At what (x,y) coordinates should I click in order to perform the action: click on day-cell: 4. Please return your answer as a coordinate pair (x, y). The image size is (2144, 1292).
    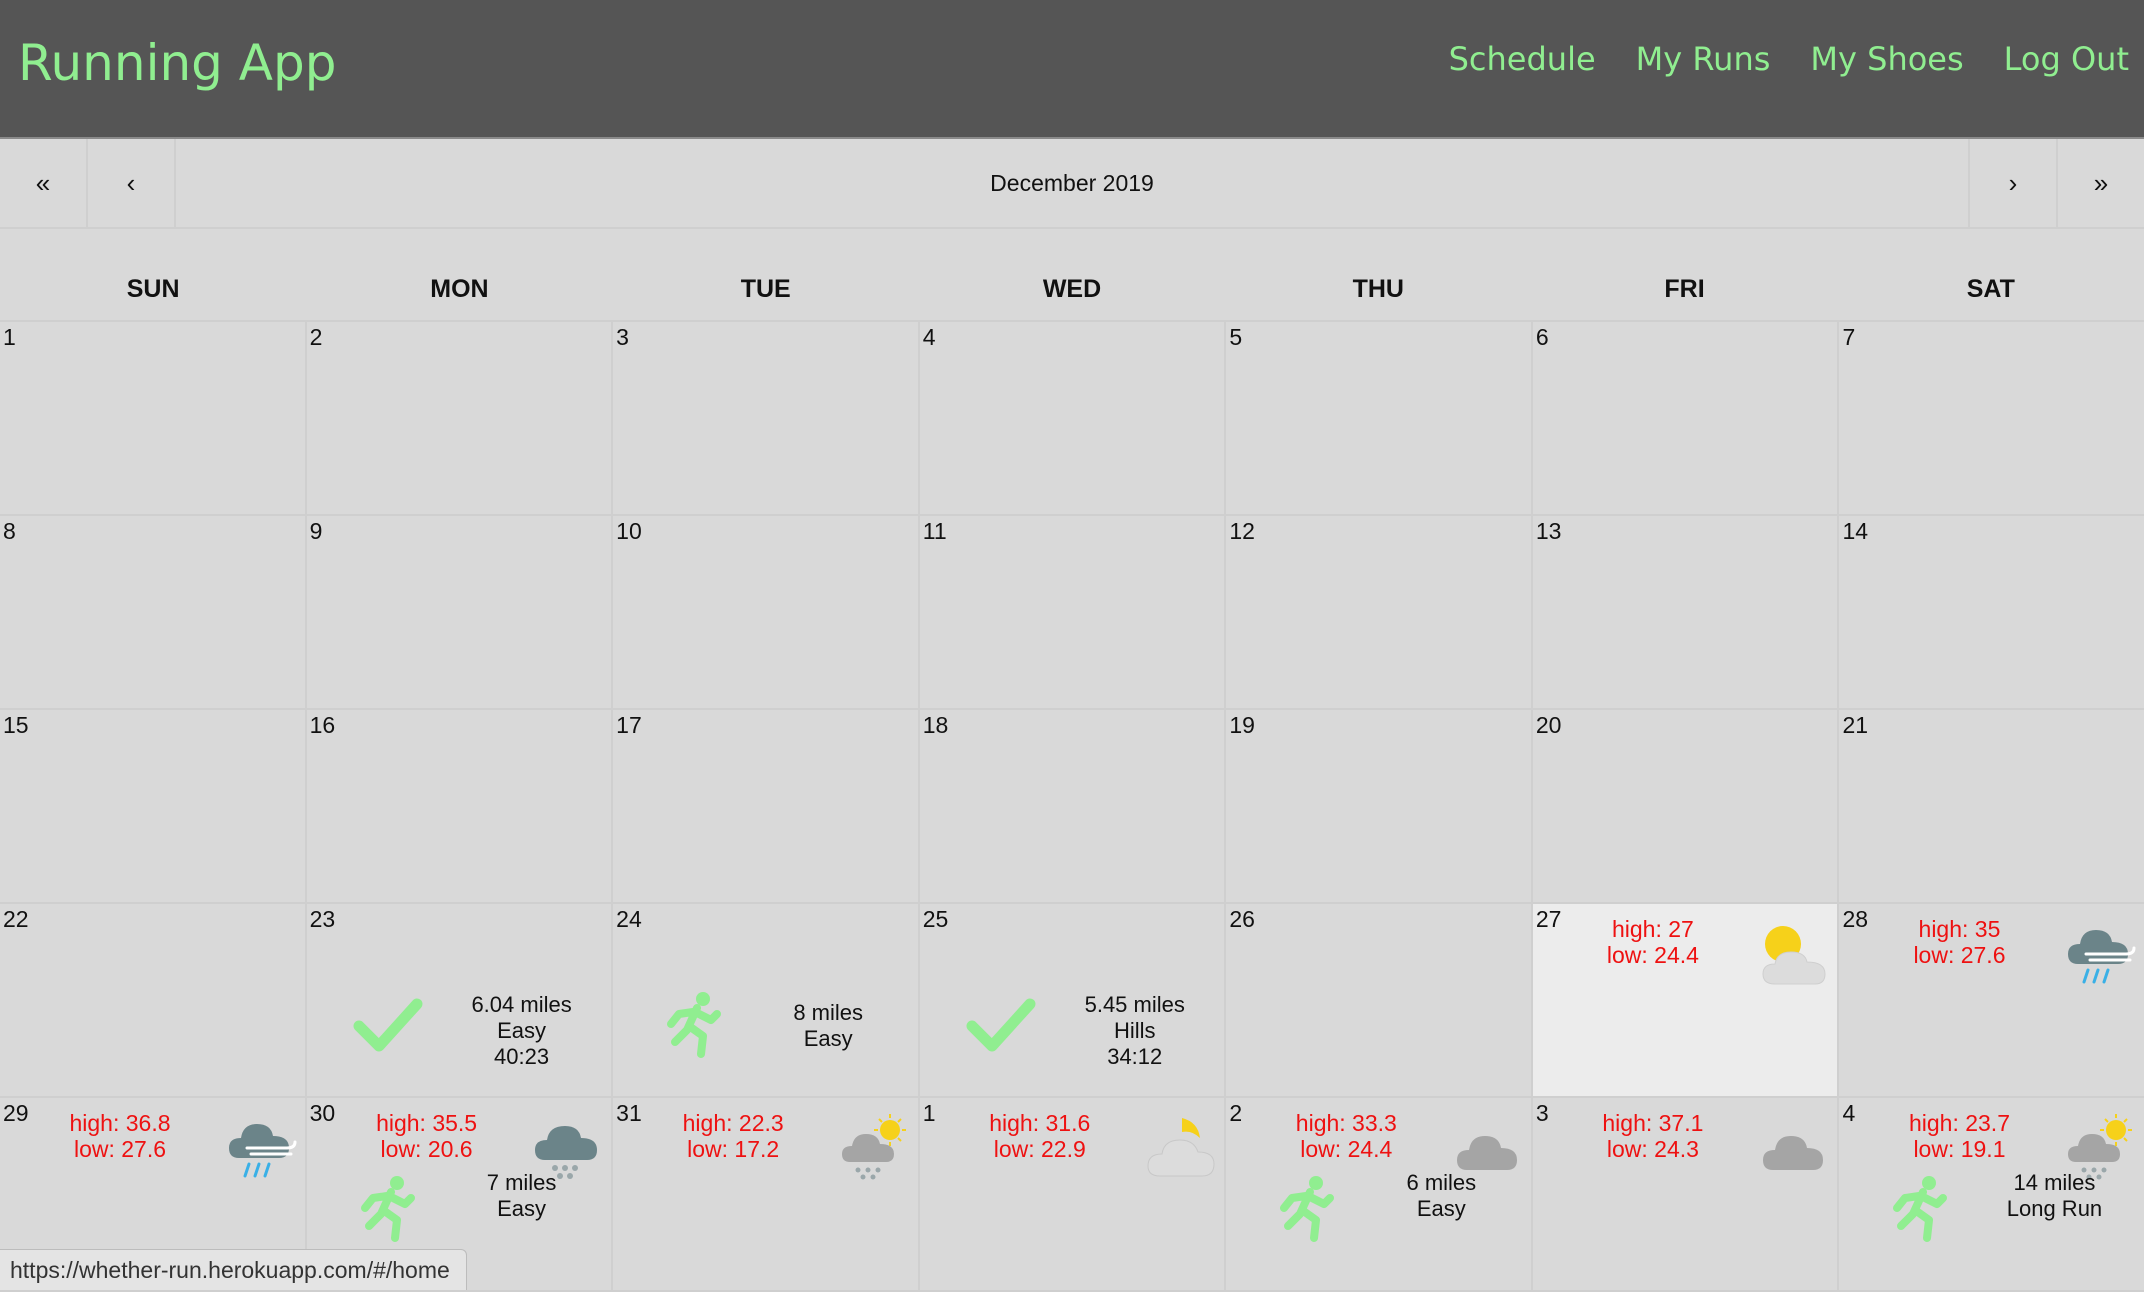
    Looking at the image, I should click on (1073, 419).